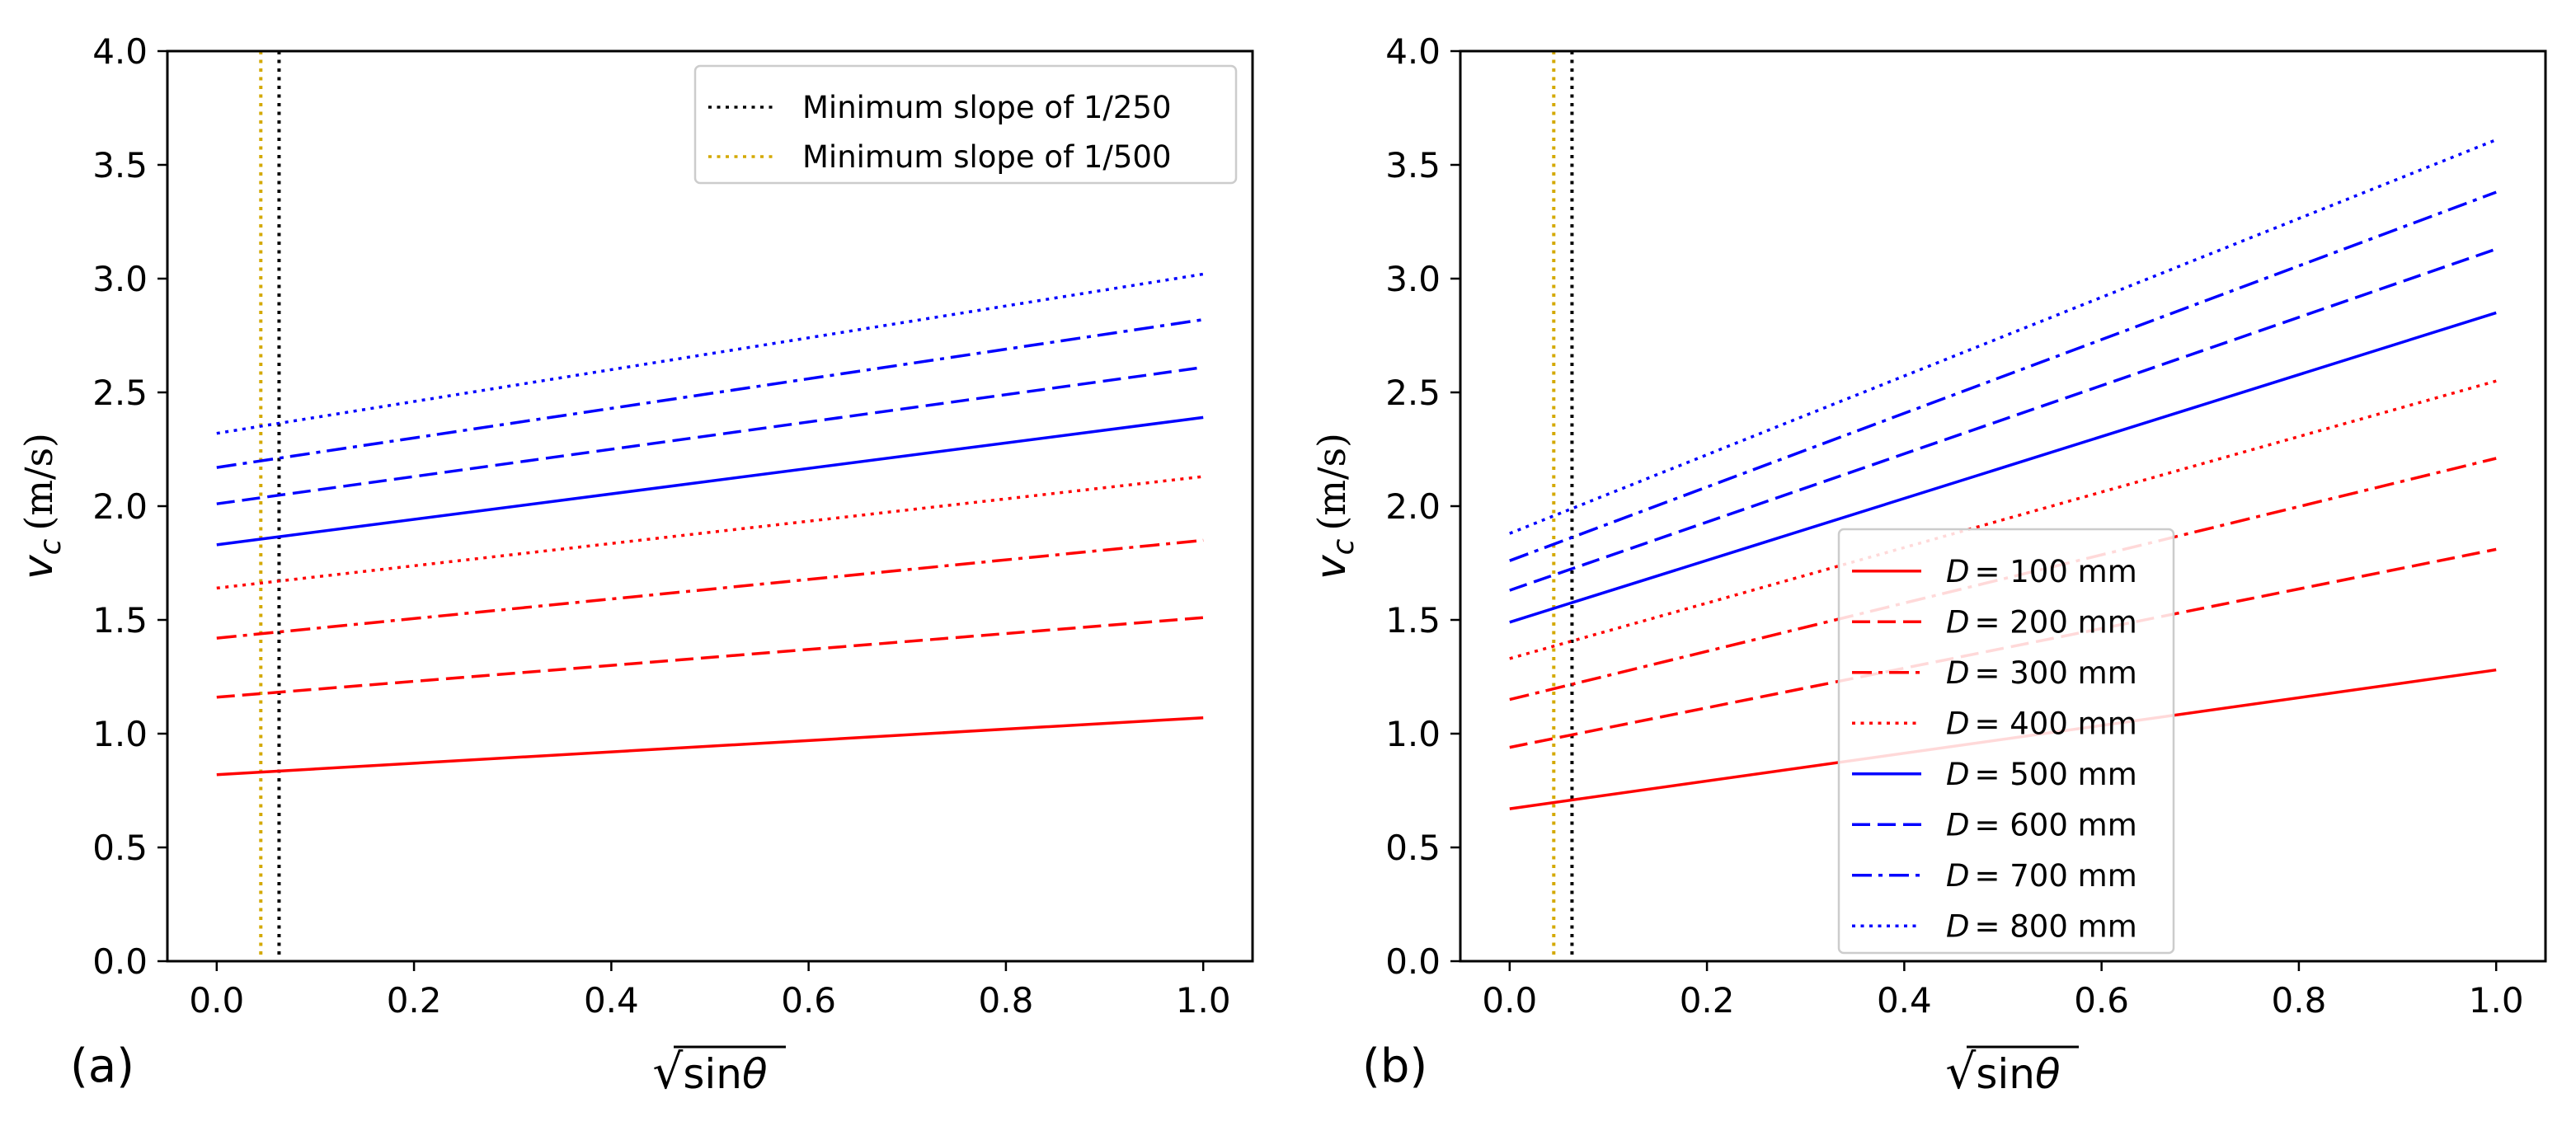 Image resolution: width=2576 pixels, height=1131 pixels. Describe the element at coordinates (2041, 926) in the screenshot. I see `legend-label: D = 800 mm` at that location.